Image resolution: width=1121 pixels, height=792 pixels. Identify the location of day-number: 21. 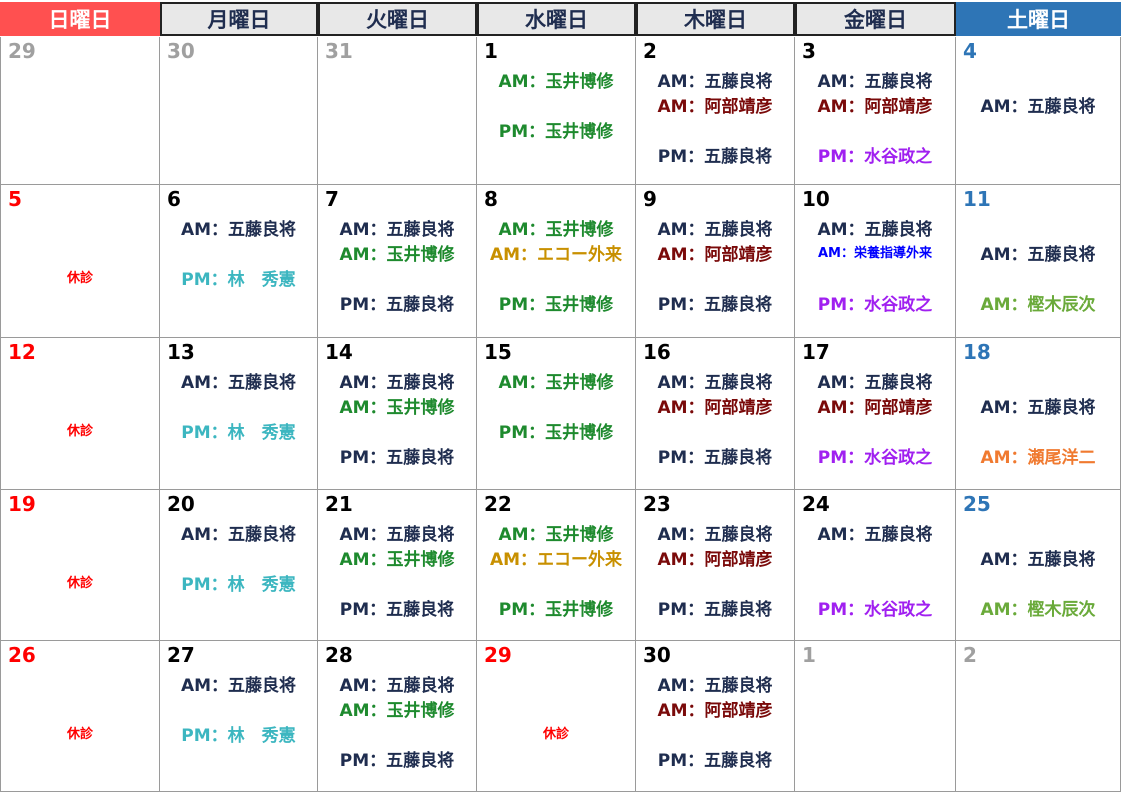
(339, 504).